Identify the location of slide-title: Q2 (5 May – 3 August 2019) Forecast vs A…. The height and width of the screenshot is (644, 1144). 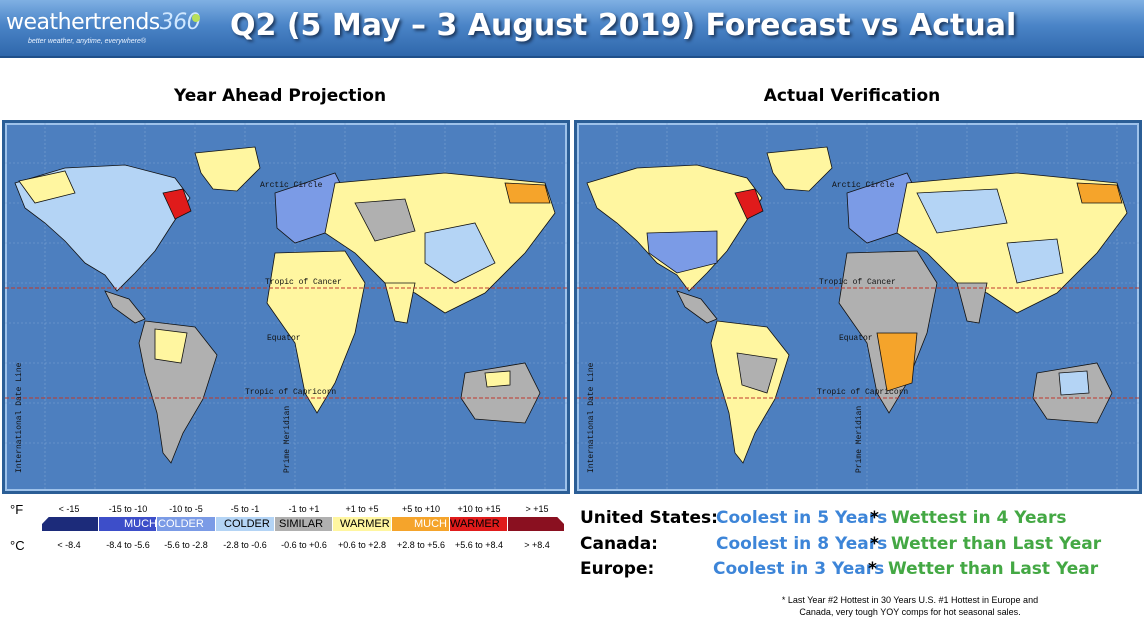
(623, 25).